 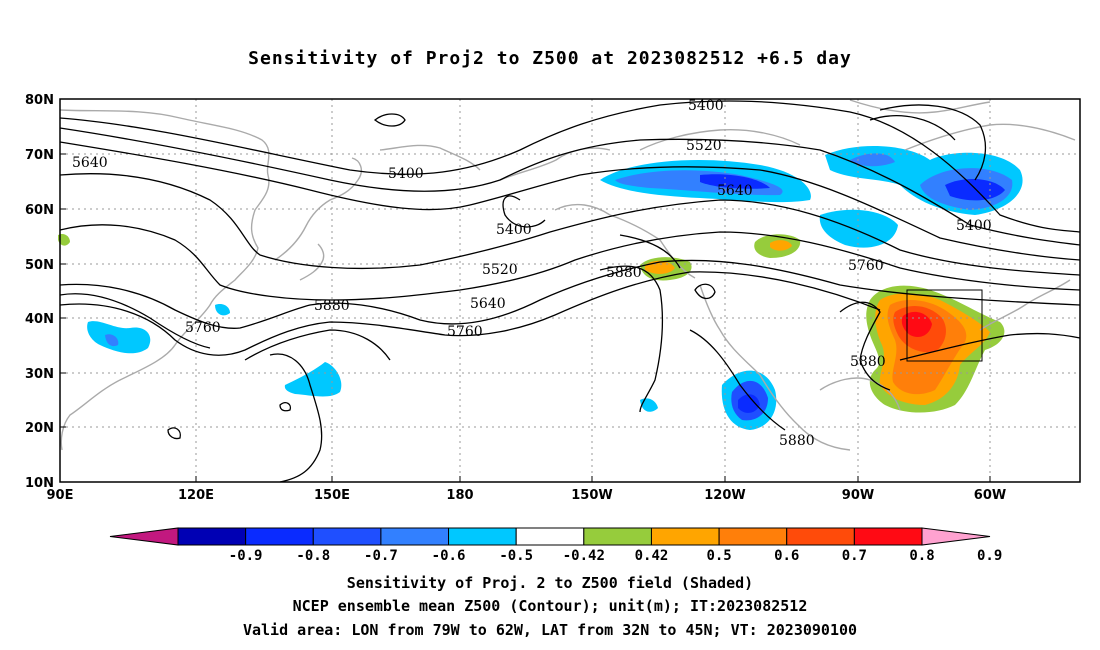 I want to click on lat-label: 40N, so click(x=39, y=319).